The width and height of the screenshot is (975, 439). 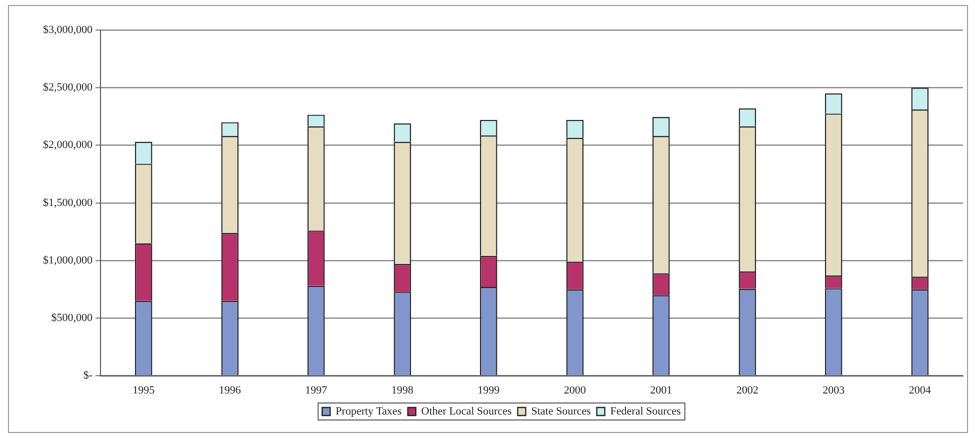 I want to click on x-tick-label: 1996, so click(x=230, y=390).